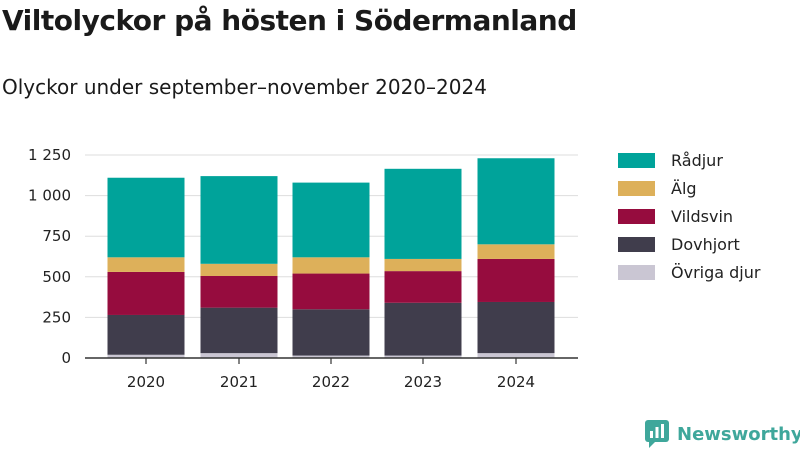 The height and width of the screenshot is (450, 800). What do you see at coordinates (56, 317) in the screenshot?
I see `y-tick-label: 250` at bounding box center [56, 317].